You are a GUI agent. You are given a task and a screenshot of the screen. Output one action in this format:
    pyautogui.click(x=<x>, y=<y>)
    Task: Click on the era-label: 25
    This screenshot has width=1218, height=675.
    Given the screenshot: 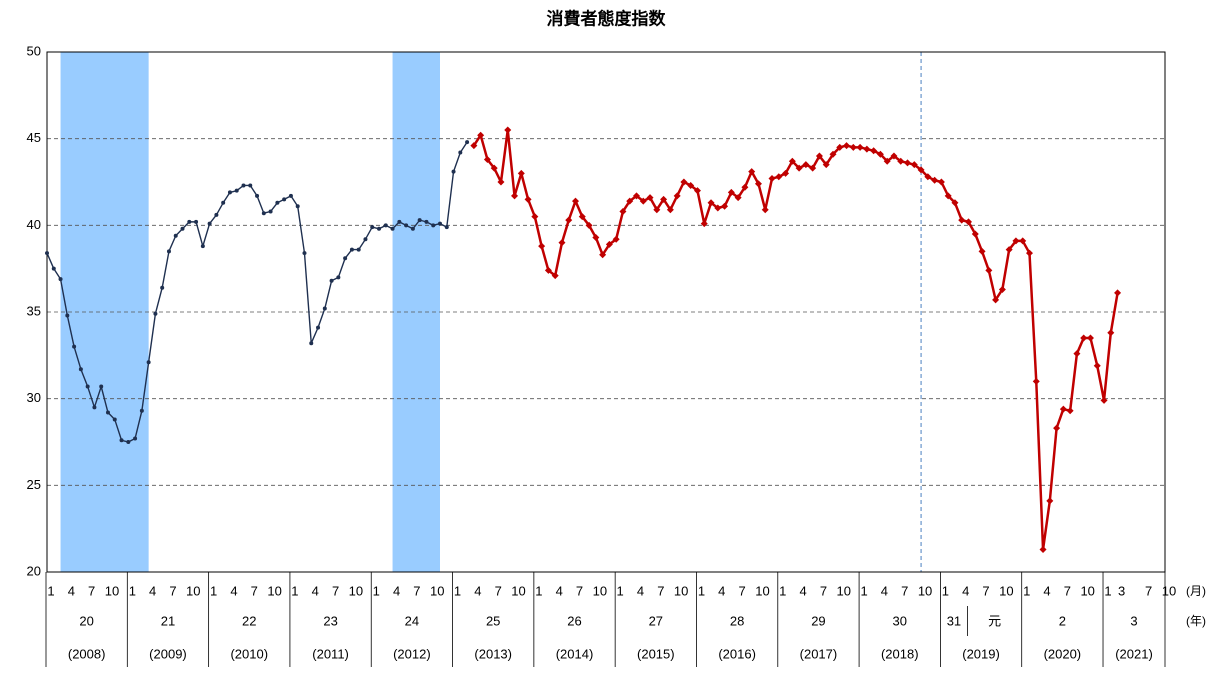 What is the action you would take?
    pyautogui.click(x=493, y=620)
    